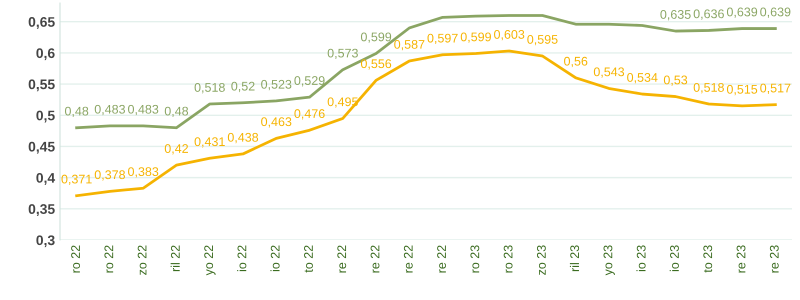  Describe the element at coordinates (541, 260) in the screenshot. I see `x-tick-label: zo 23` at that location.